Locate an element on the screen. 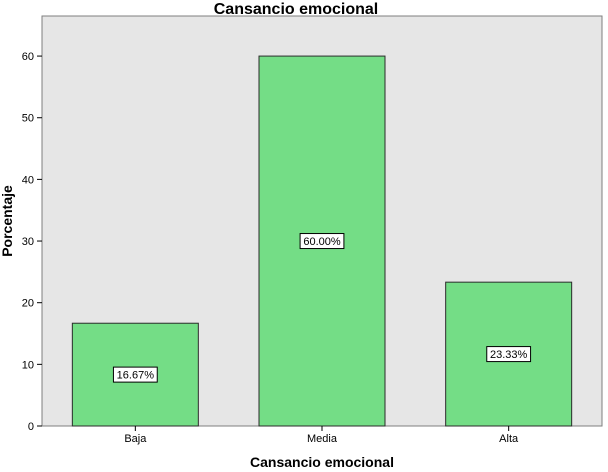 The width and height of the screenshot is (608, 472). chart-title: Cansancio emocional is located at coordinates (296, 9).